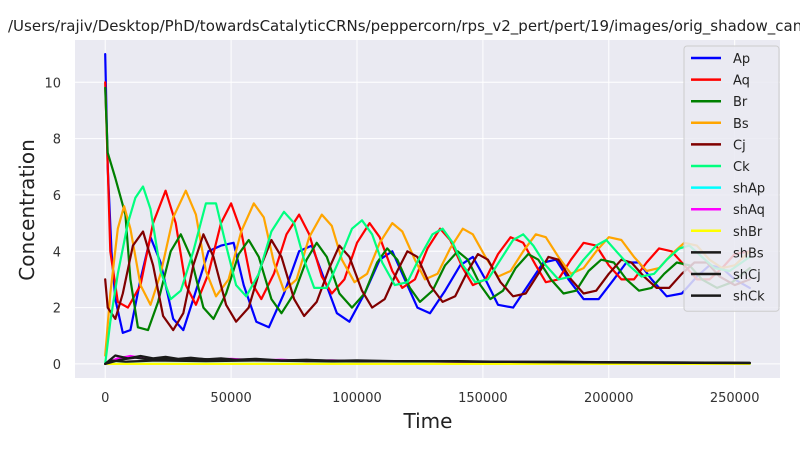 The image size is (800, 450). Describe the element at coordinates (739, 145) in the screenshot. I see `legend-label-Cj: Cj` at that location.